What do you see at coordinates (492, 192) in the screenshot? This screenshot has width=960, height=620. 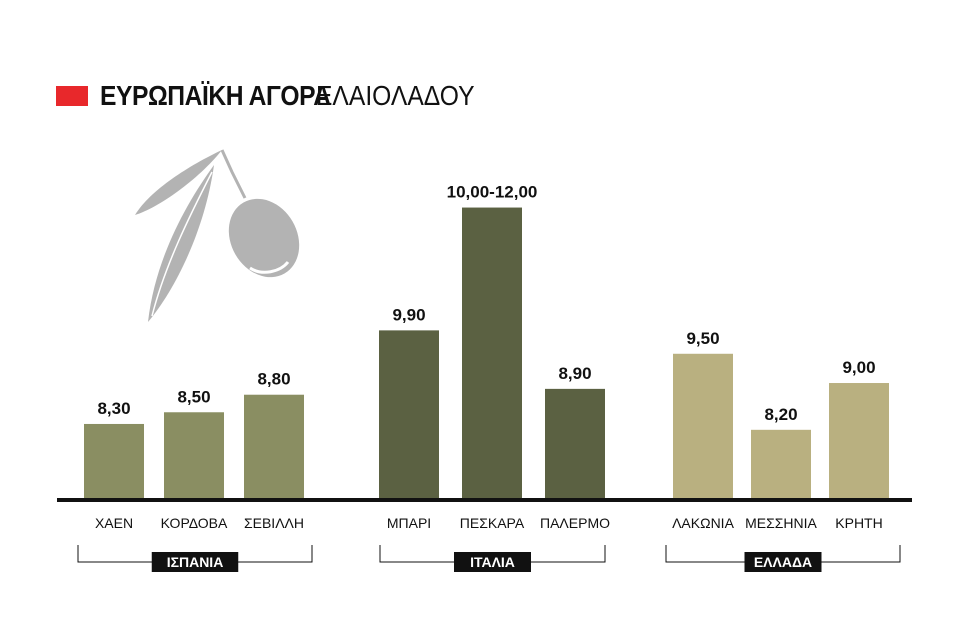 I see `data-label: 10,00-12,00` at bounding box center [492, 192].